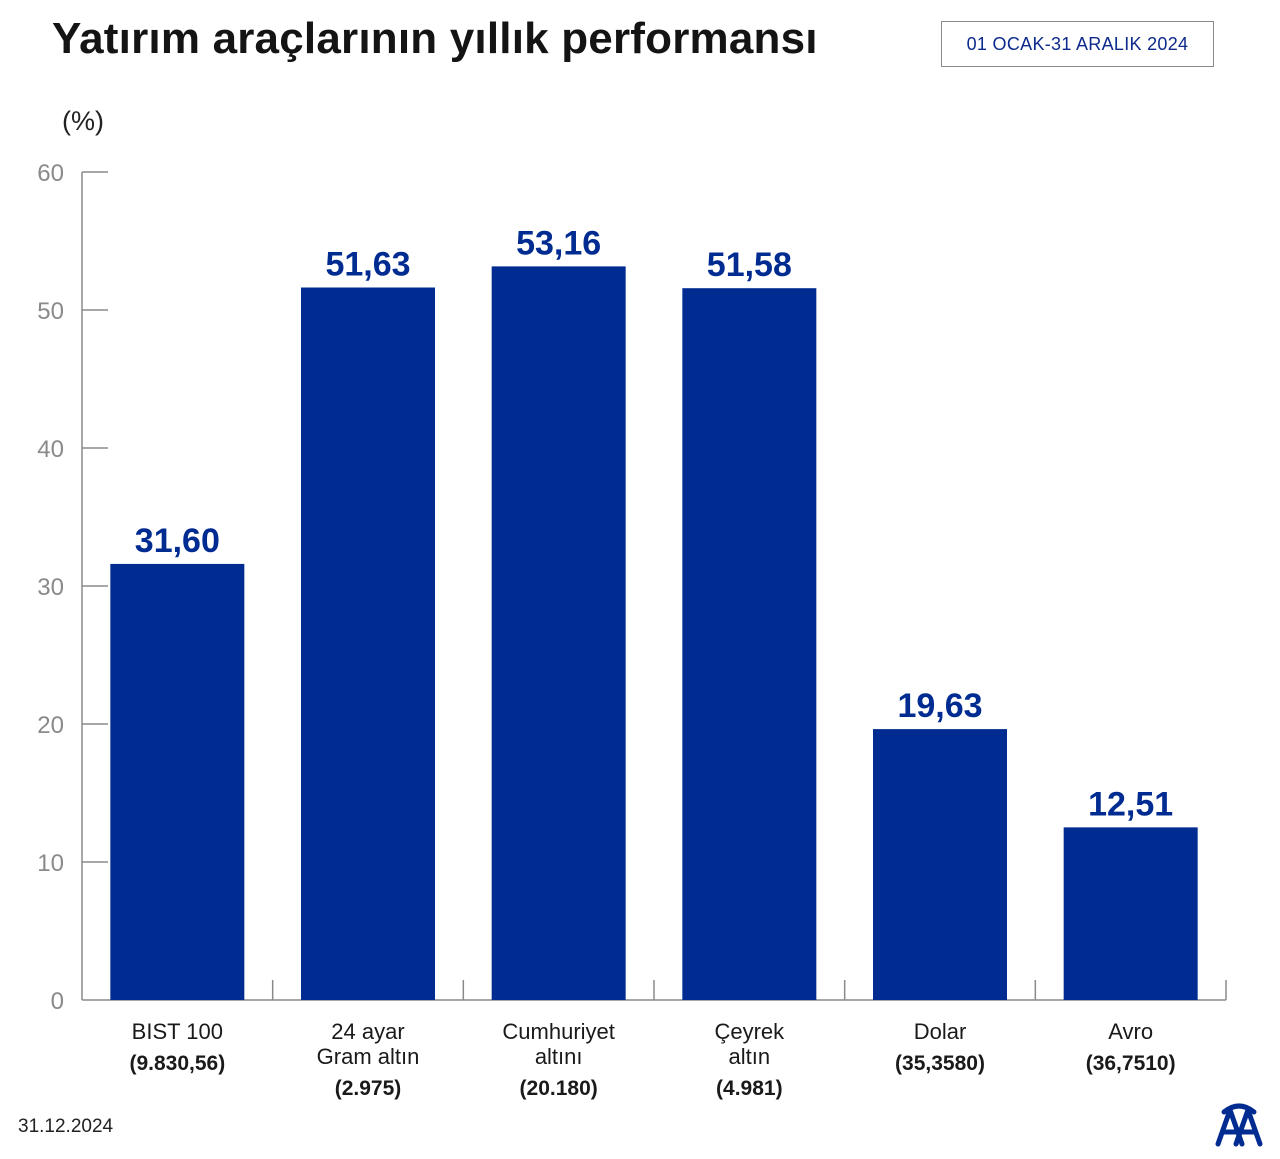  What do you see at coordinates (367, 265) in the screenshot?
I see `bar-value-label: 51,63` at bounding box center [367, 265].